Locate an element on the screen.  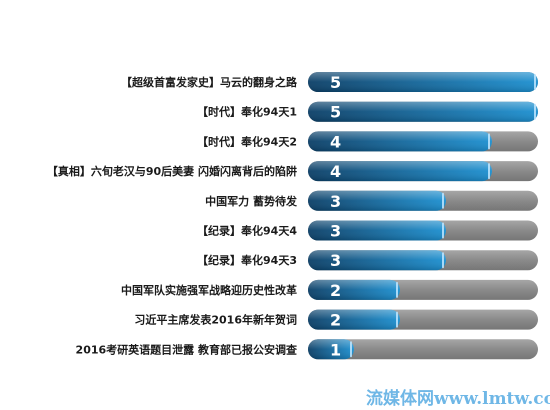
category-label: 【时代】奉化94天1 is located at coordinates (247, 112).